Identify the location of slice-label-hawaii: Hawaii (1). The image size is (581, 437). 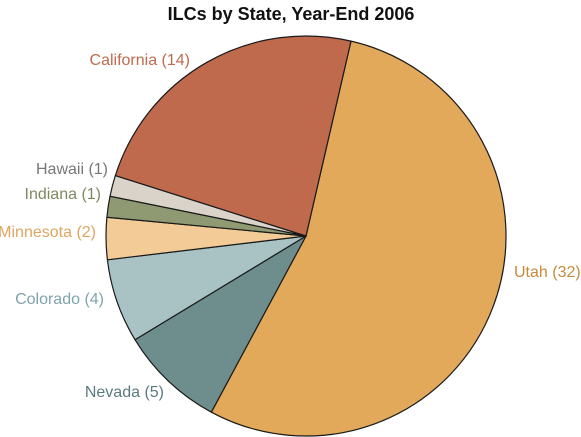
(72, 169).